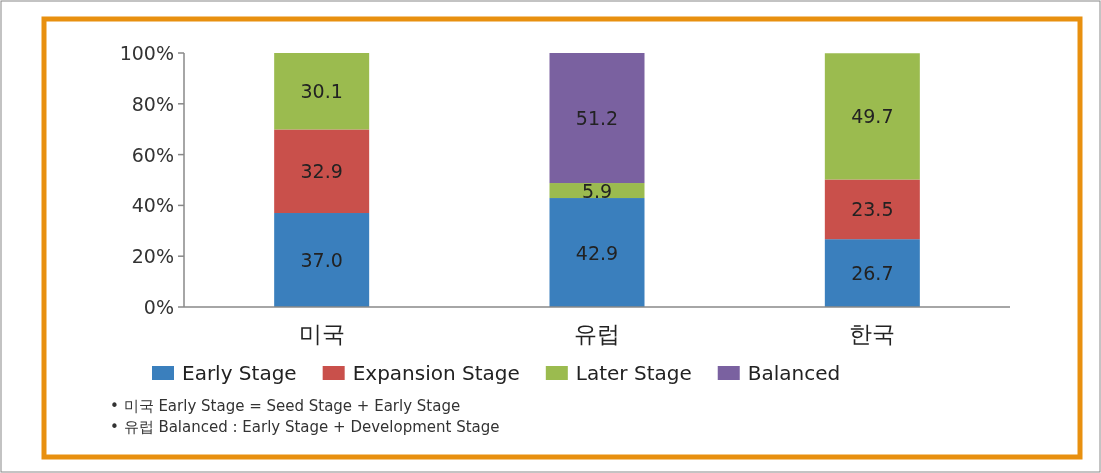  What do you see at coordinates (597, 190) in the screenshot?
I see `data-label: 5.9` at bounding box center [597, 190].